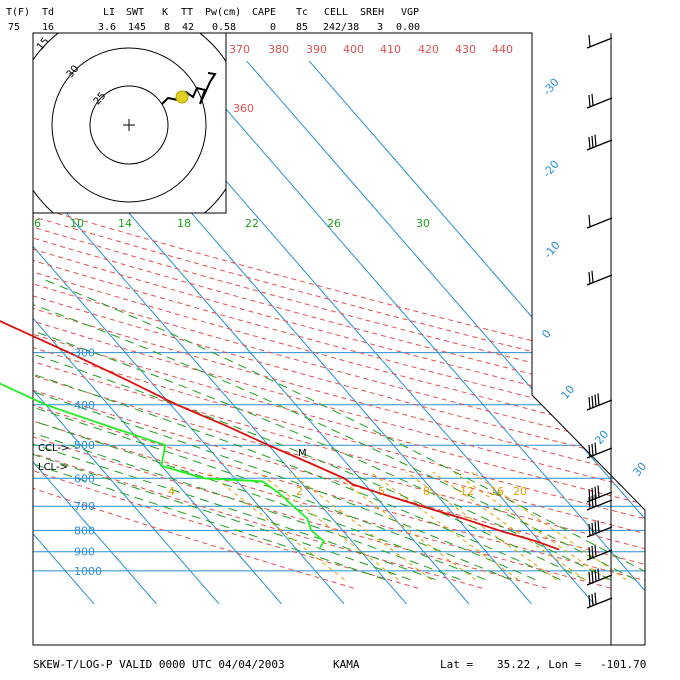 The height and width of the screenshot is (680, 680). Describe the element at coordinates (302, 27) in the screenshot. I see `header-value: 85` at that location.